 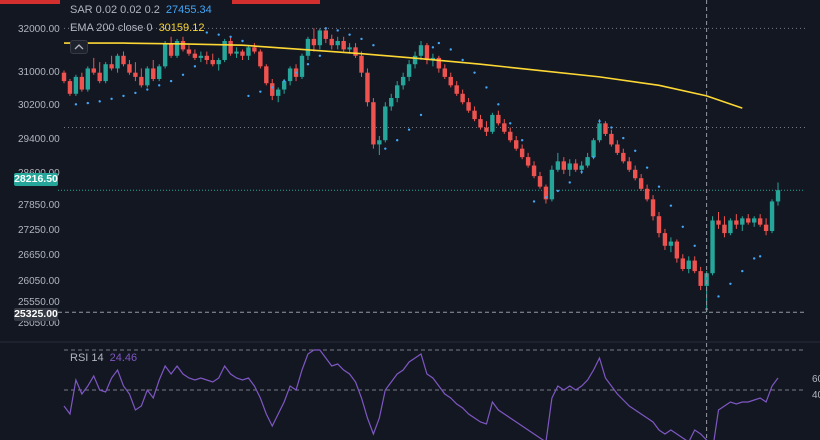 I want to click on chevron-up-icon, so click(x=79, y=47).